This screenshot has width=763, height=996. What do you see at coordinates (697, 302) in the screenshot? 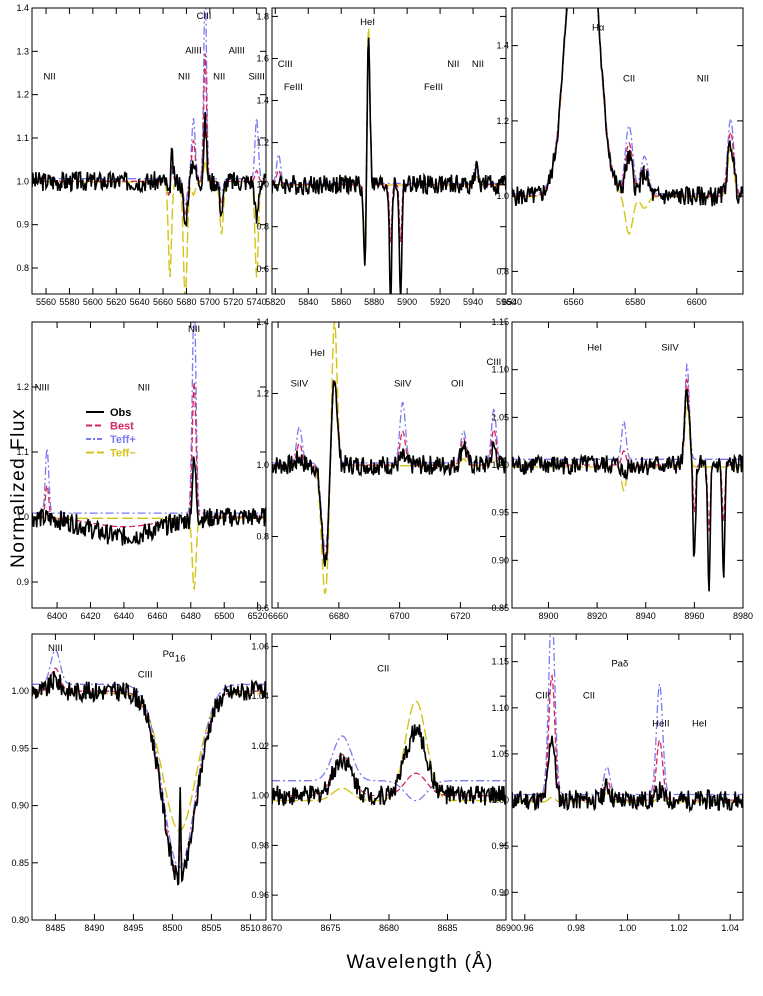
I see `x-tick-label: 6600` at bounding box center [697, 302].